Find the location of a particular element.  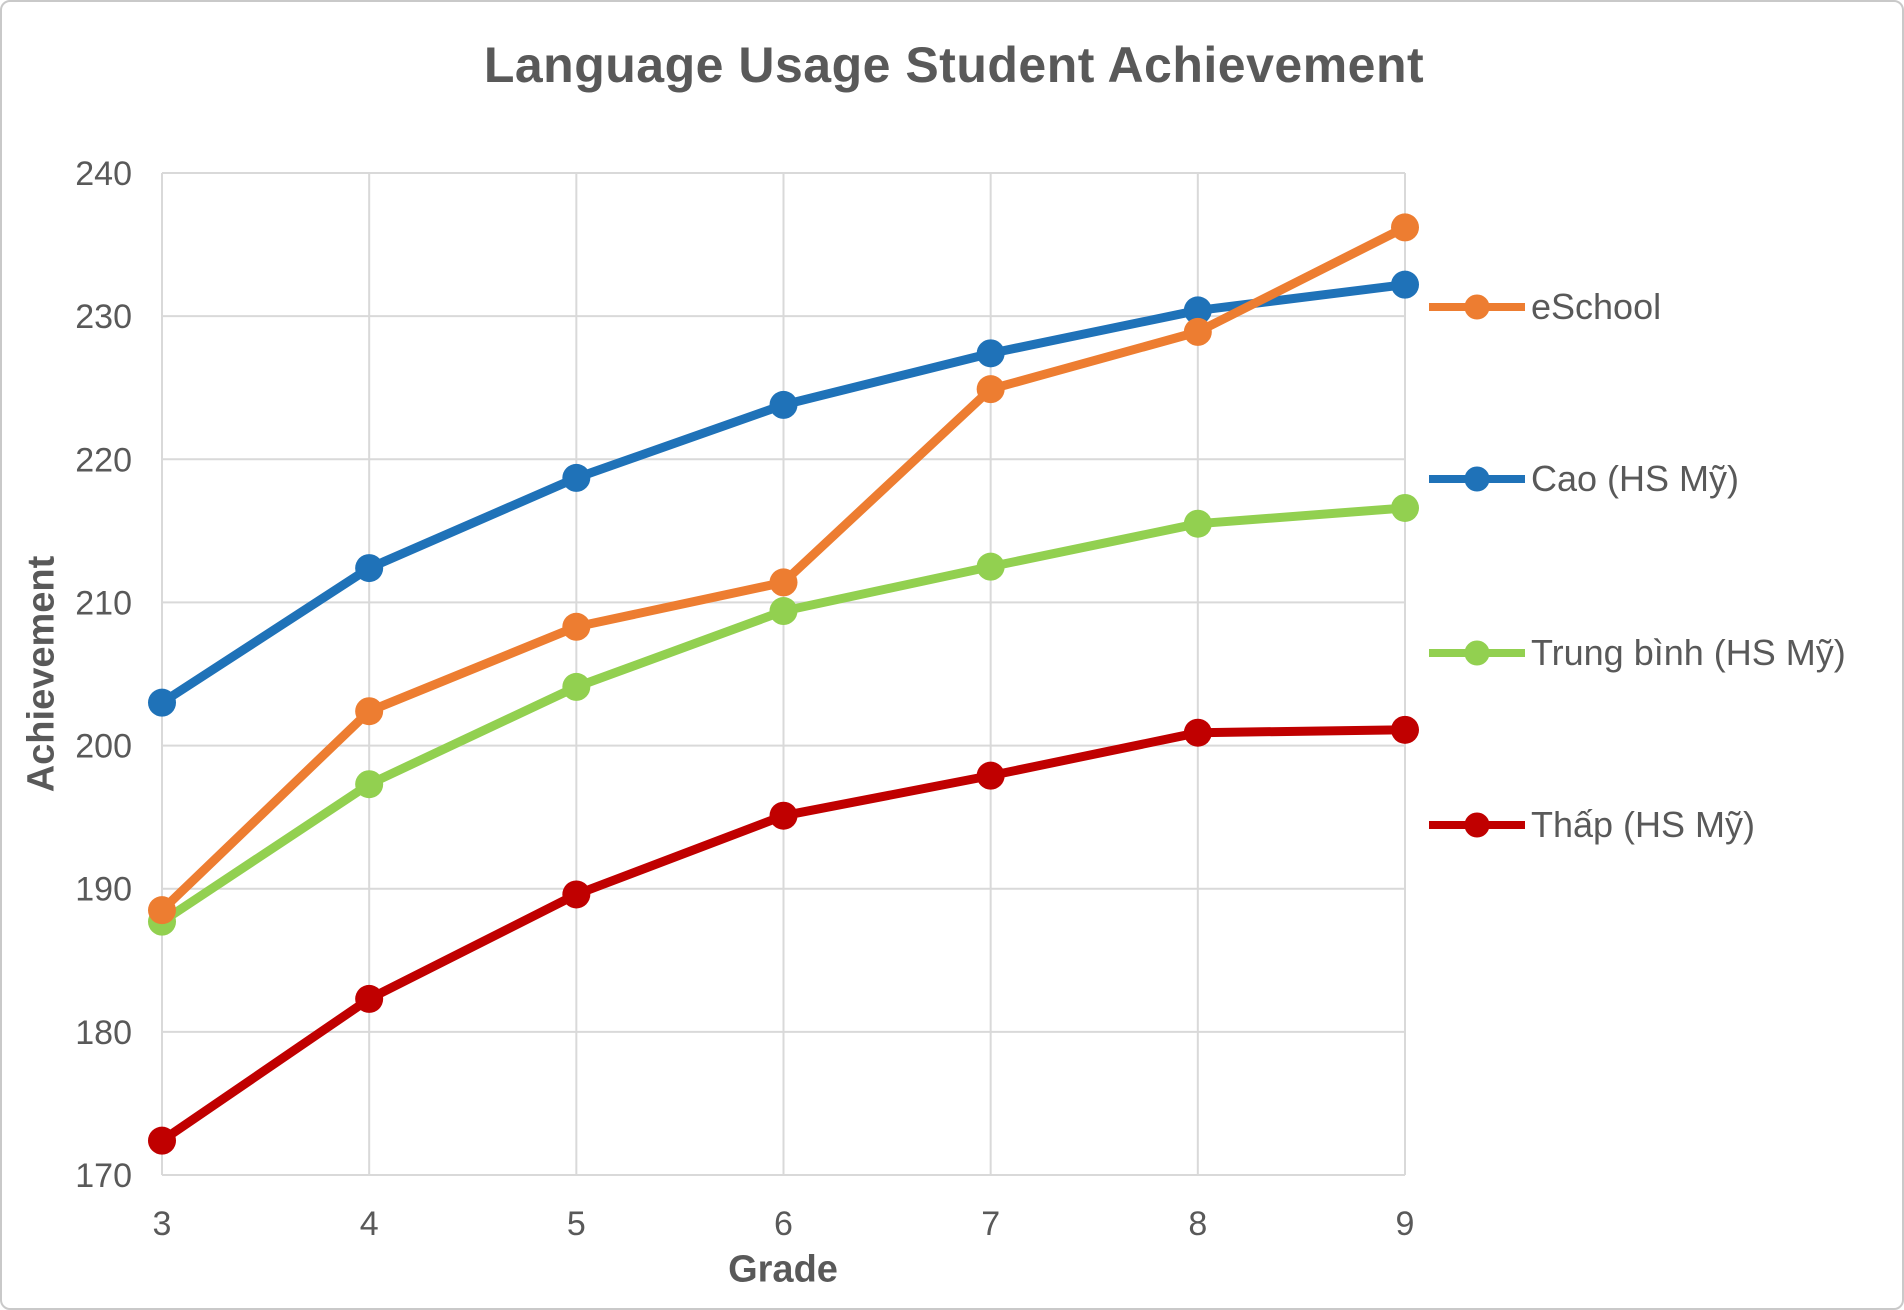

y-tick-label: 220 is located at coordinates (103, 460).